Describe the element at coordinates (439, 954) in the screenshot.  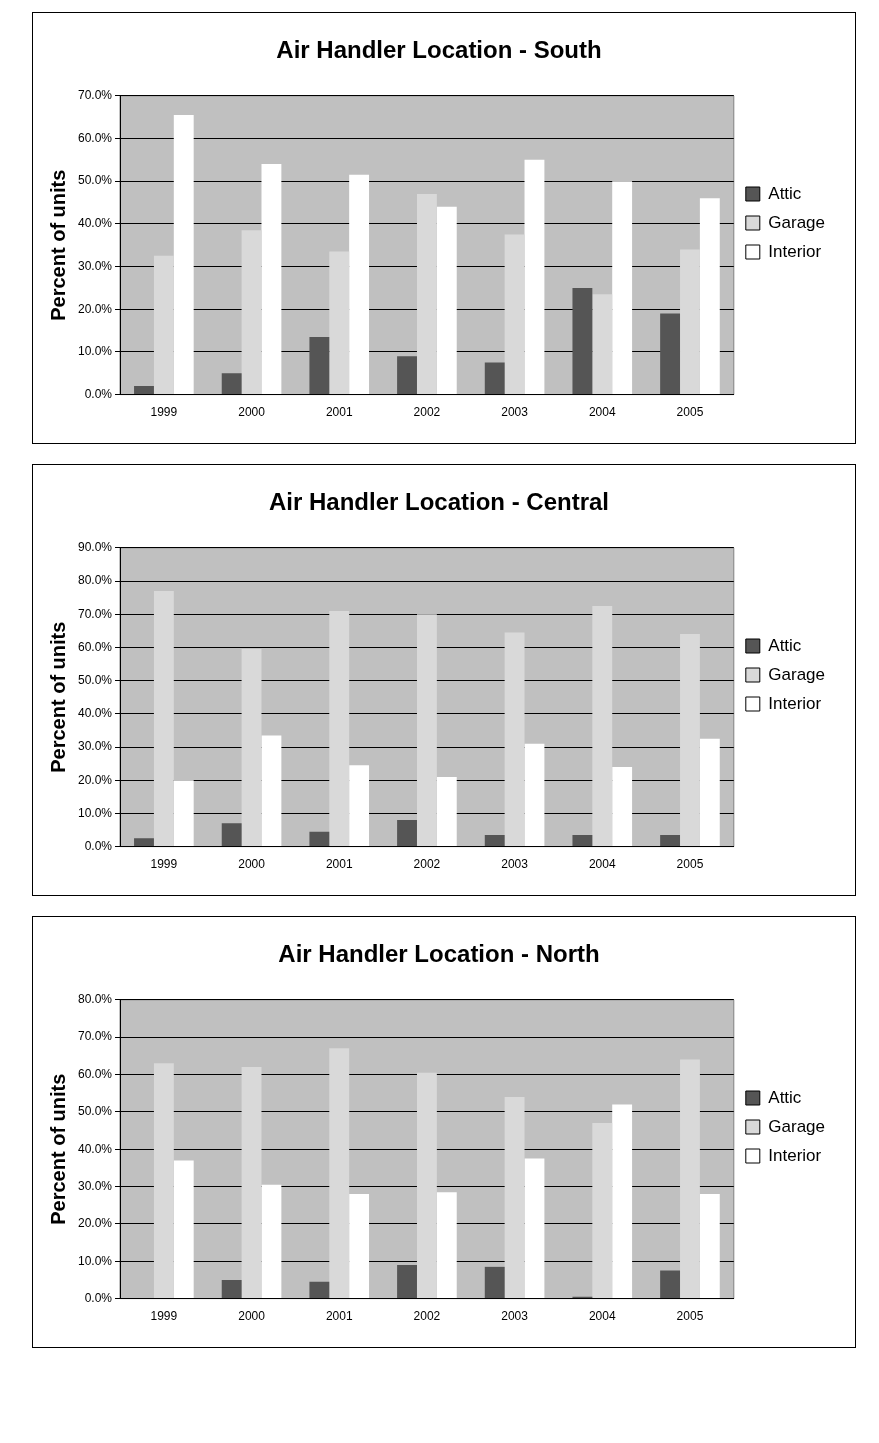
I see `chart-title: Air Handler Location - North` at that location.